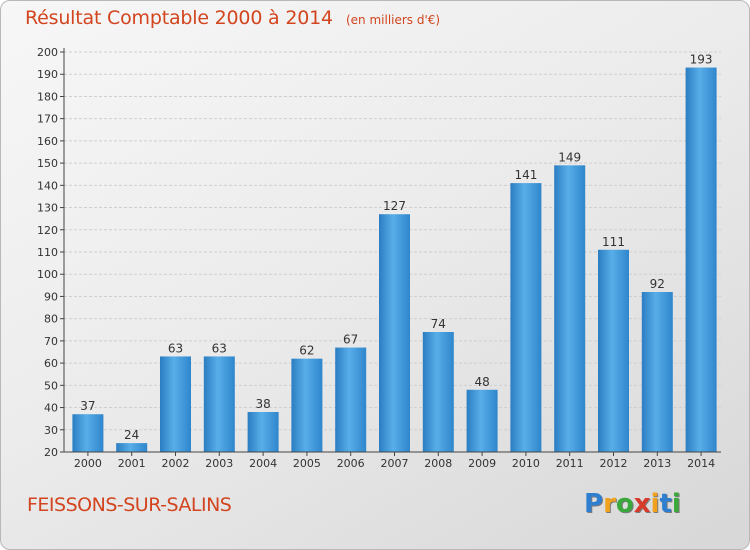 The image size is (750, 550). What do you see at coordinates (569, 157) in the screenshot?
I see `data-label: 149` at bounding box center [569, 157].